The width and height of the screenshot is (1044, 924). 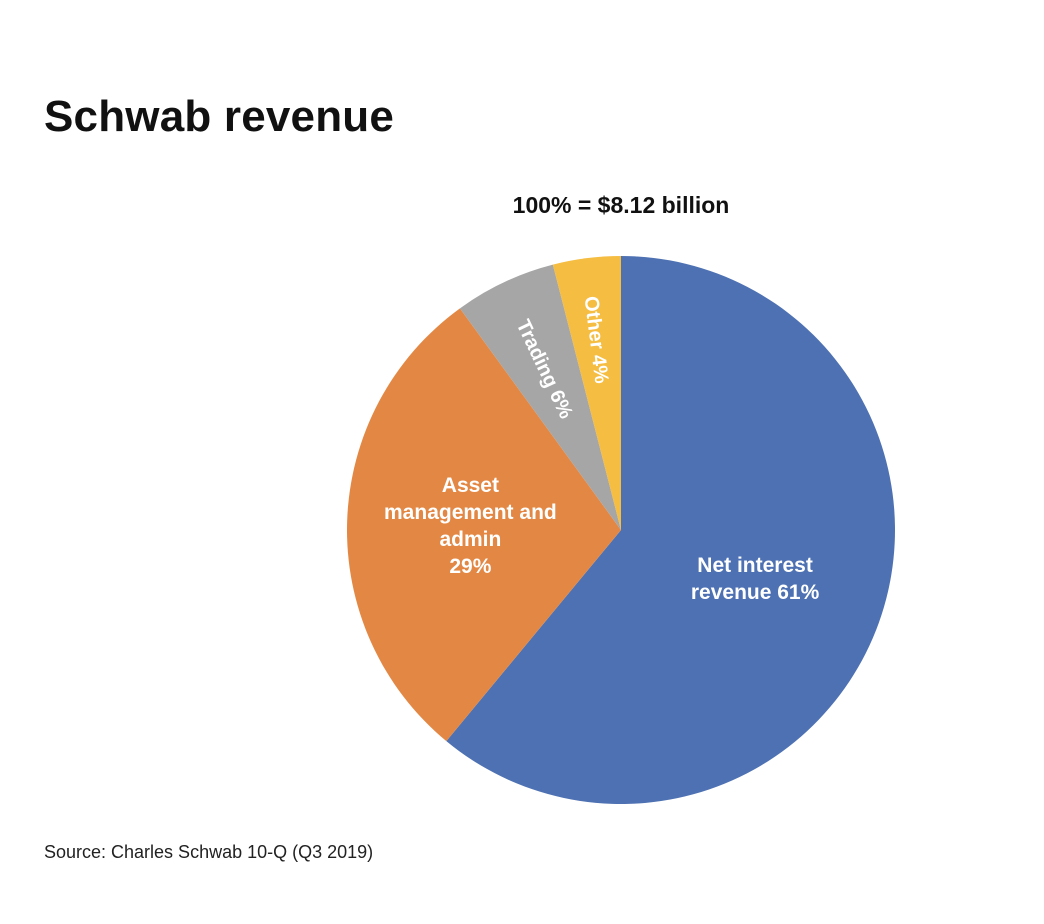 I want to click on pie-label-line: Asset, so click(x=470, y=485).